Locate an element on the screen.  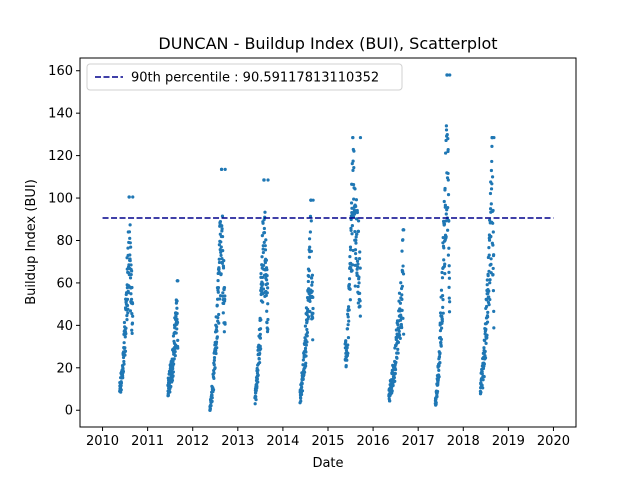
y-tick-label: 100 is located at coordinates (60, 199).